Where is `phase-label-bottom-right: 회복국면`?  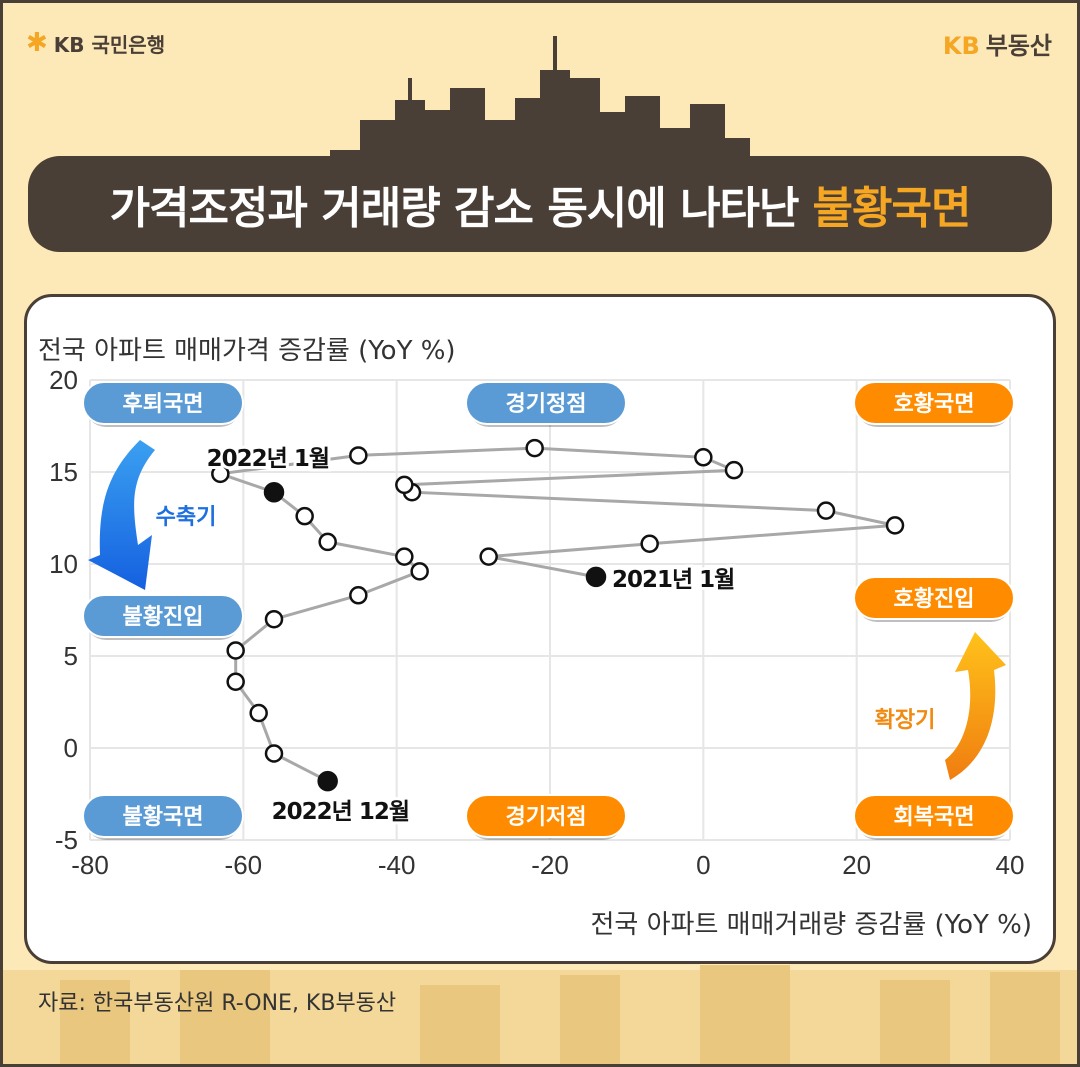 phase-label-bottom-right: 회복국면 is located at coordinates (934, 817).